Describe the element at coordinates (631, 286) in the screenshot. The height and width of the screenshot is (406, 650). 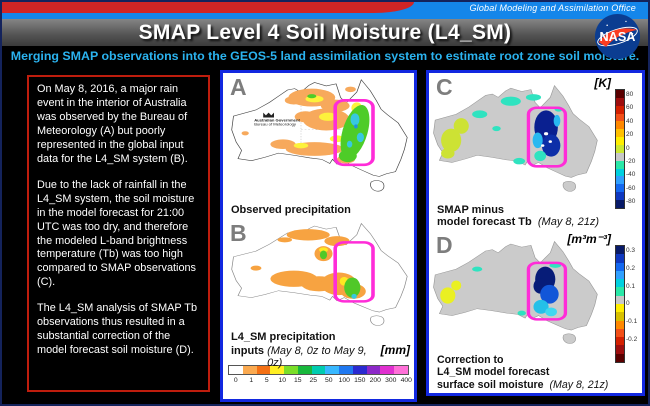
I see `colorbar-tick-label: 0.1` at that location.